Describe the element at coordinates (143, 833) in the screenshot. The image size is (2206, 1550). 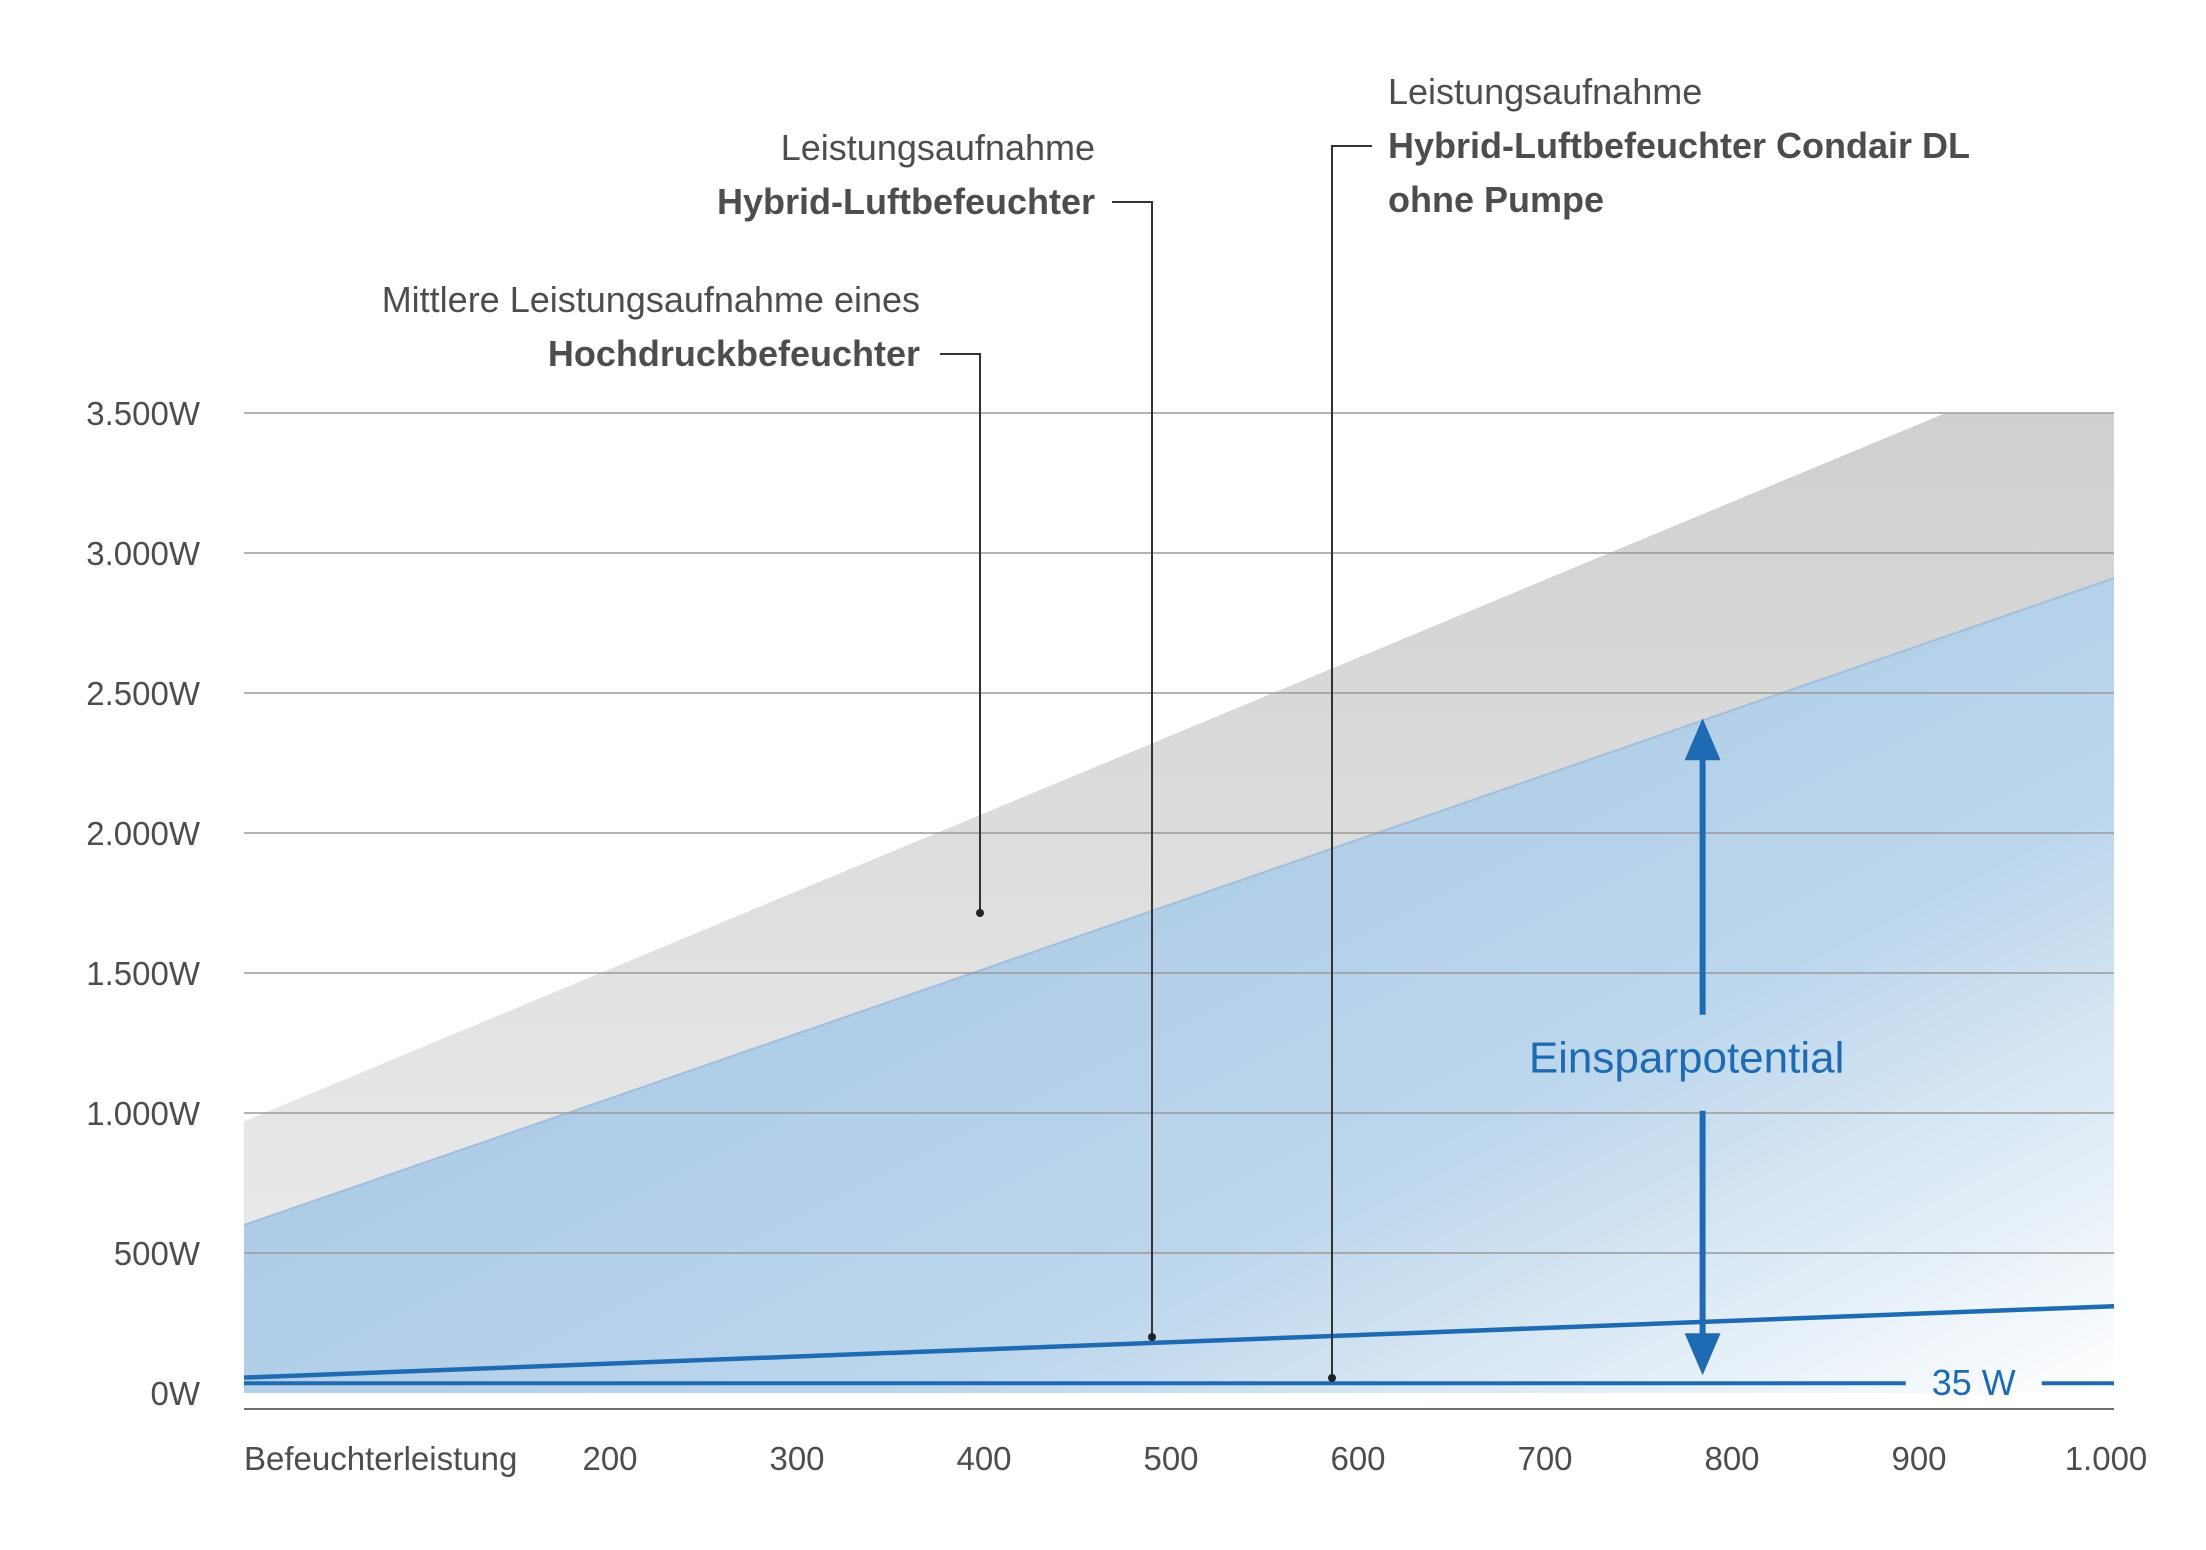
I see `y-tick-label: 2.000W` at that location.